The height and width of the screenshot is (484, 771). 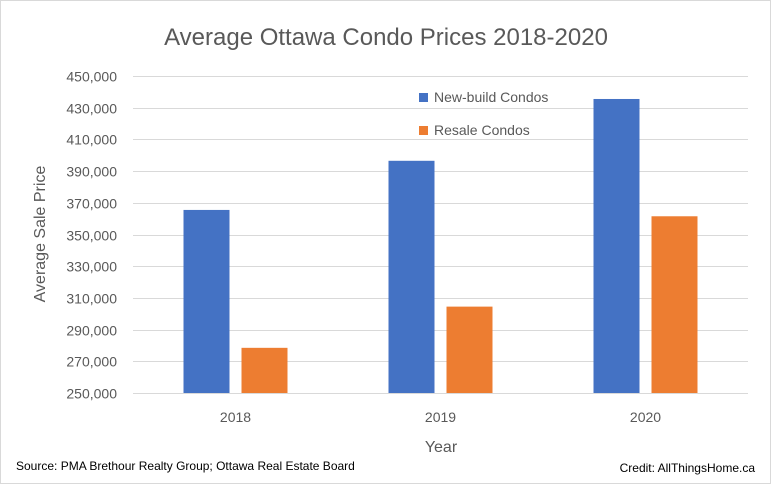 What do you see at coordinates (40, 234) in the screenshot?
I see `y-axis-title: Average Sale Price` at bounding box center [40, 234].